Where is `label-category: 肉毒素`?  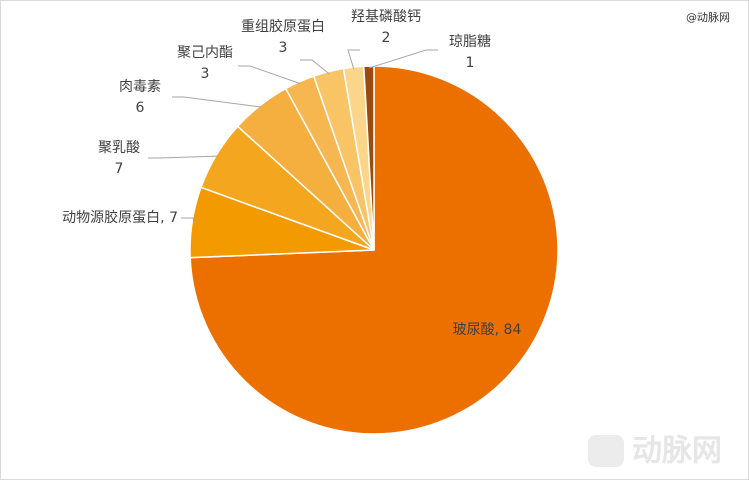
label-category: 肉毒素 is located at coordinates (140, 87).